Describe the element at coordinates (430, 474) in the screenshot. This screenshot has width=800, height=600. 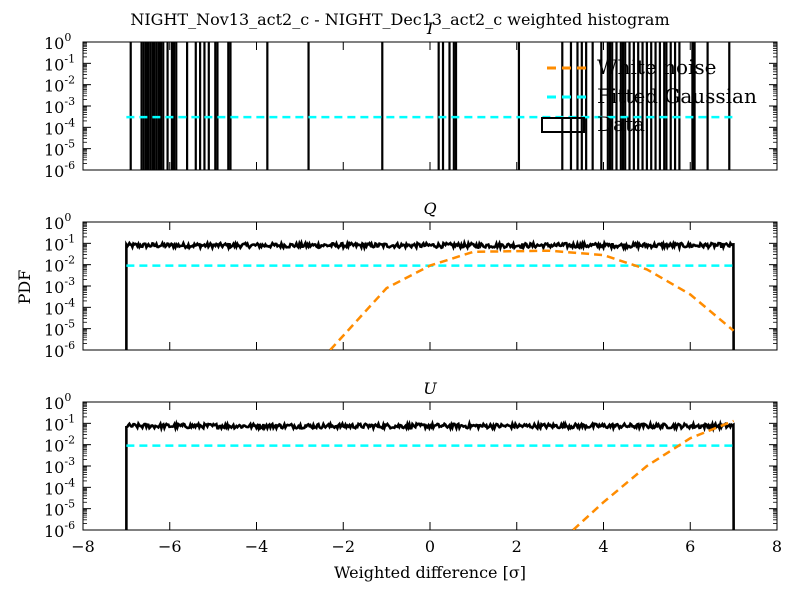
I see `data-histogram-u` at that location.